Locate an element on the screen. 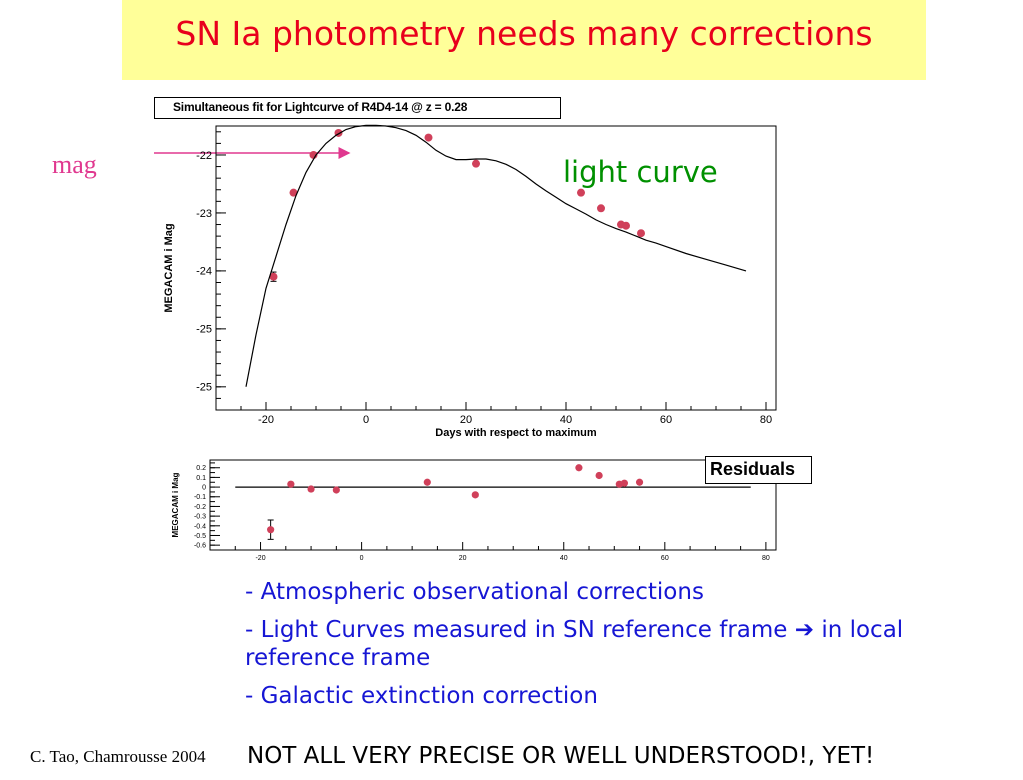 Image resolution: width=1023 pixels, height=780 pixels. y-tick-label: -0.2 is located at coordinates (200, 507).